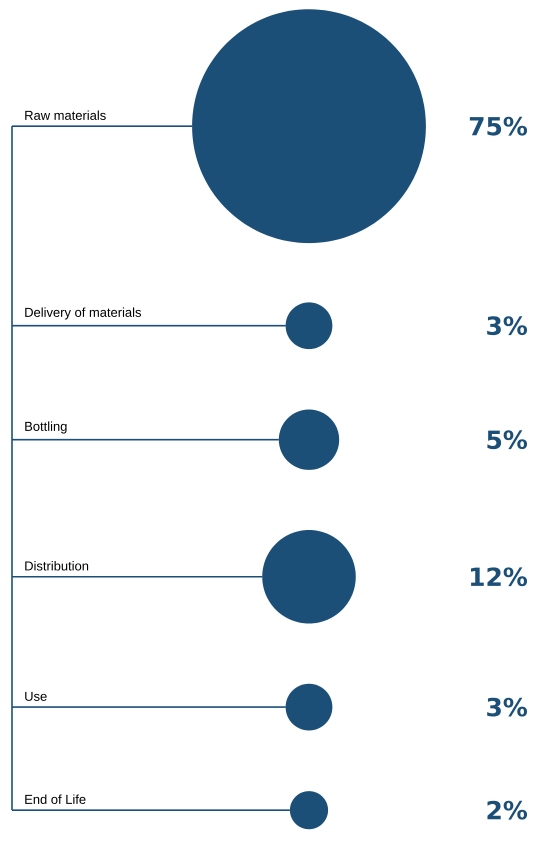 This screenshot has width=544, height=843. What do you see at coordinates (499, 126) in the screenshot?
I see `data-label: 75%` at bounding box center [499, 126].